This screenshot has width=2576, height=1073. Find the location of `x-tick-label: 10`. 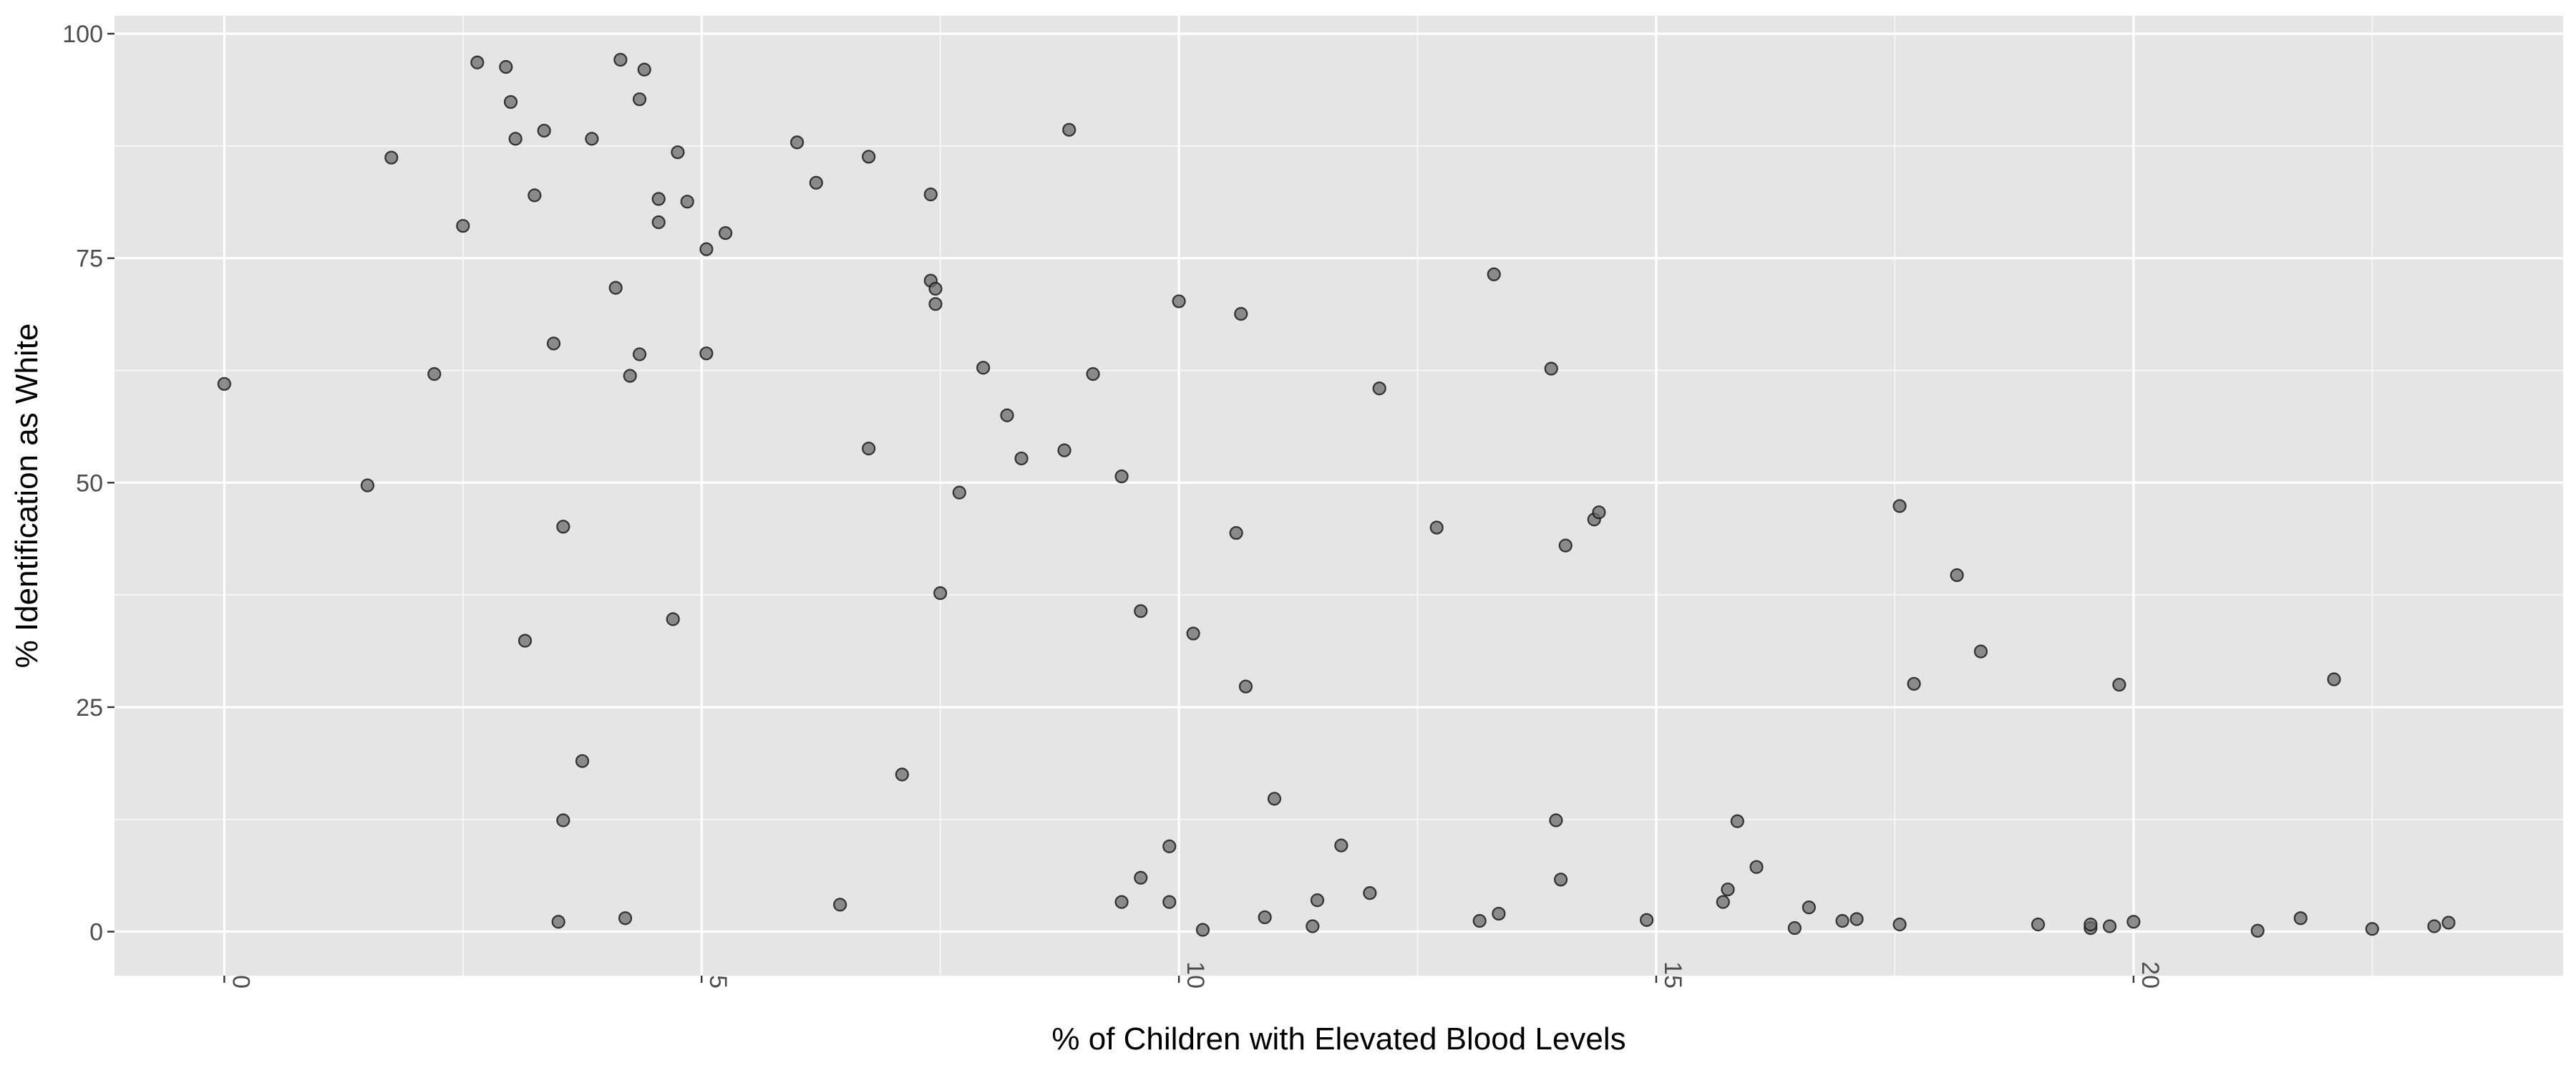

x-tick-label: 10 is located at coordinates (1195, 975).